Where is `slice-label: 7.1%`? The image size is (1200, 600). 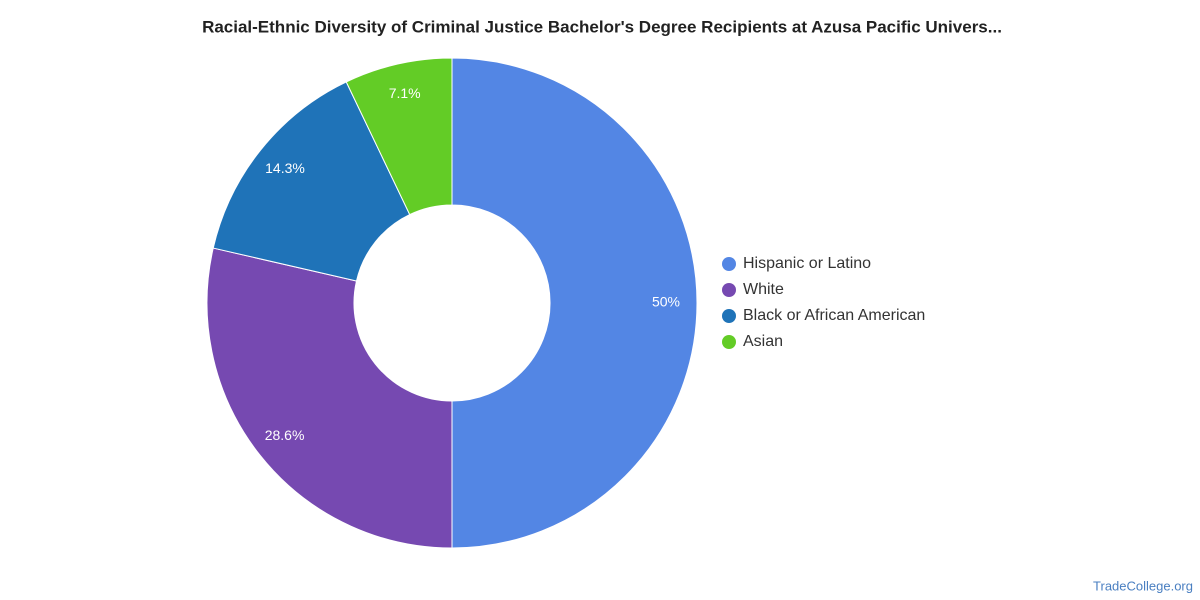 slice-label: 7.1% is located at coordinates (405, 93).